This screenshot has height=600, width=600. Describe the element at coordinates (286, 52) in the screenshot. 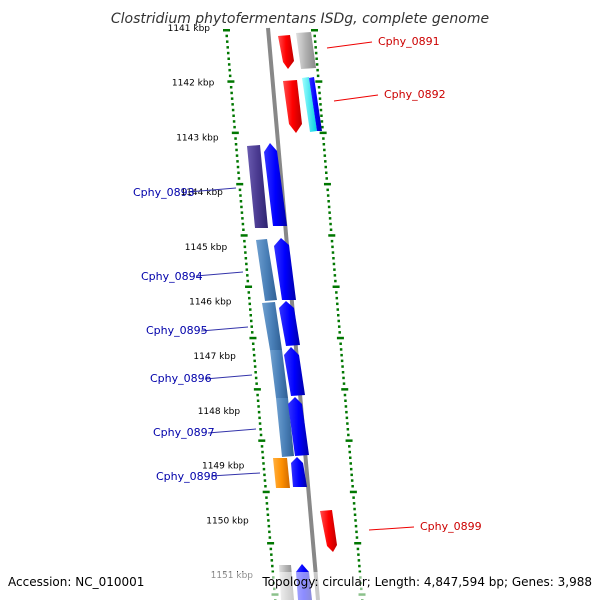

I see `gene-cphy-0891-arrow` at that location.